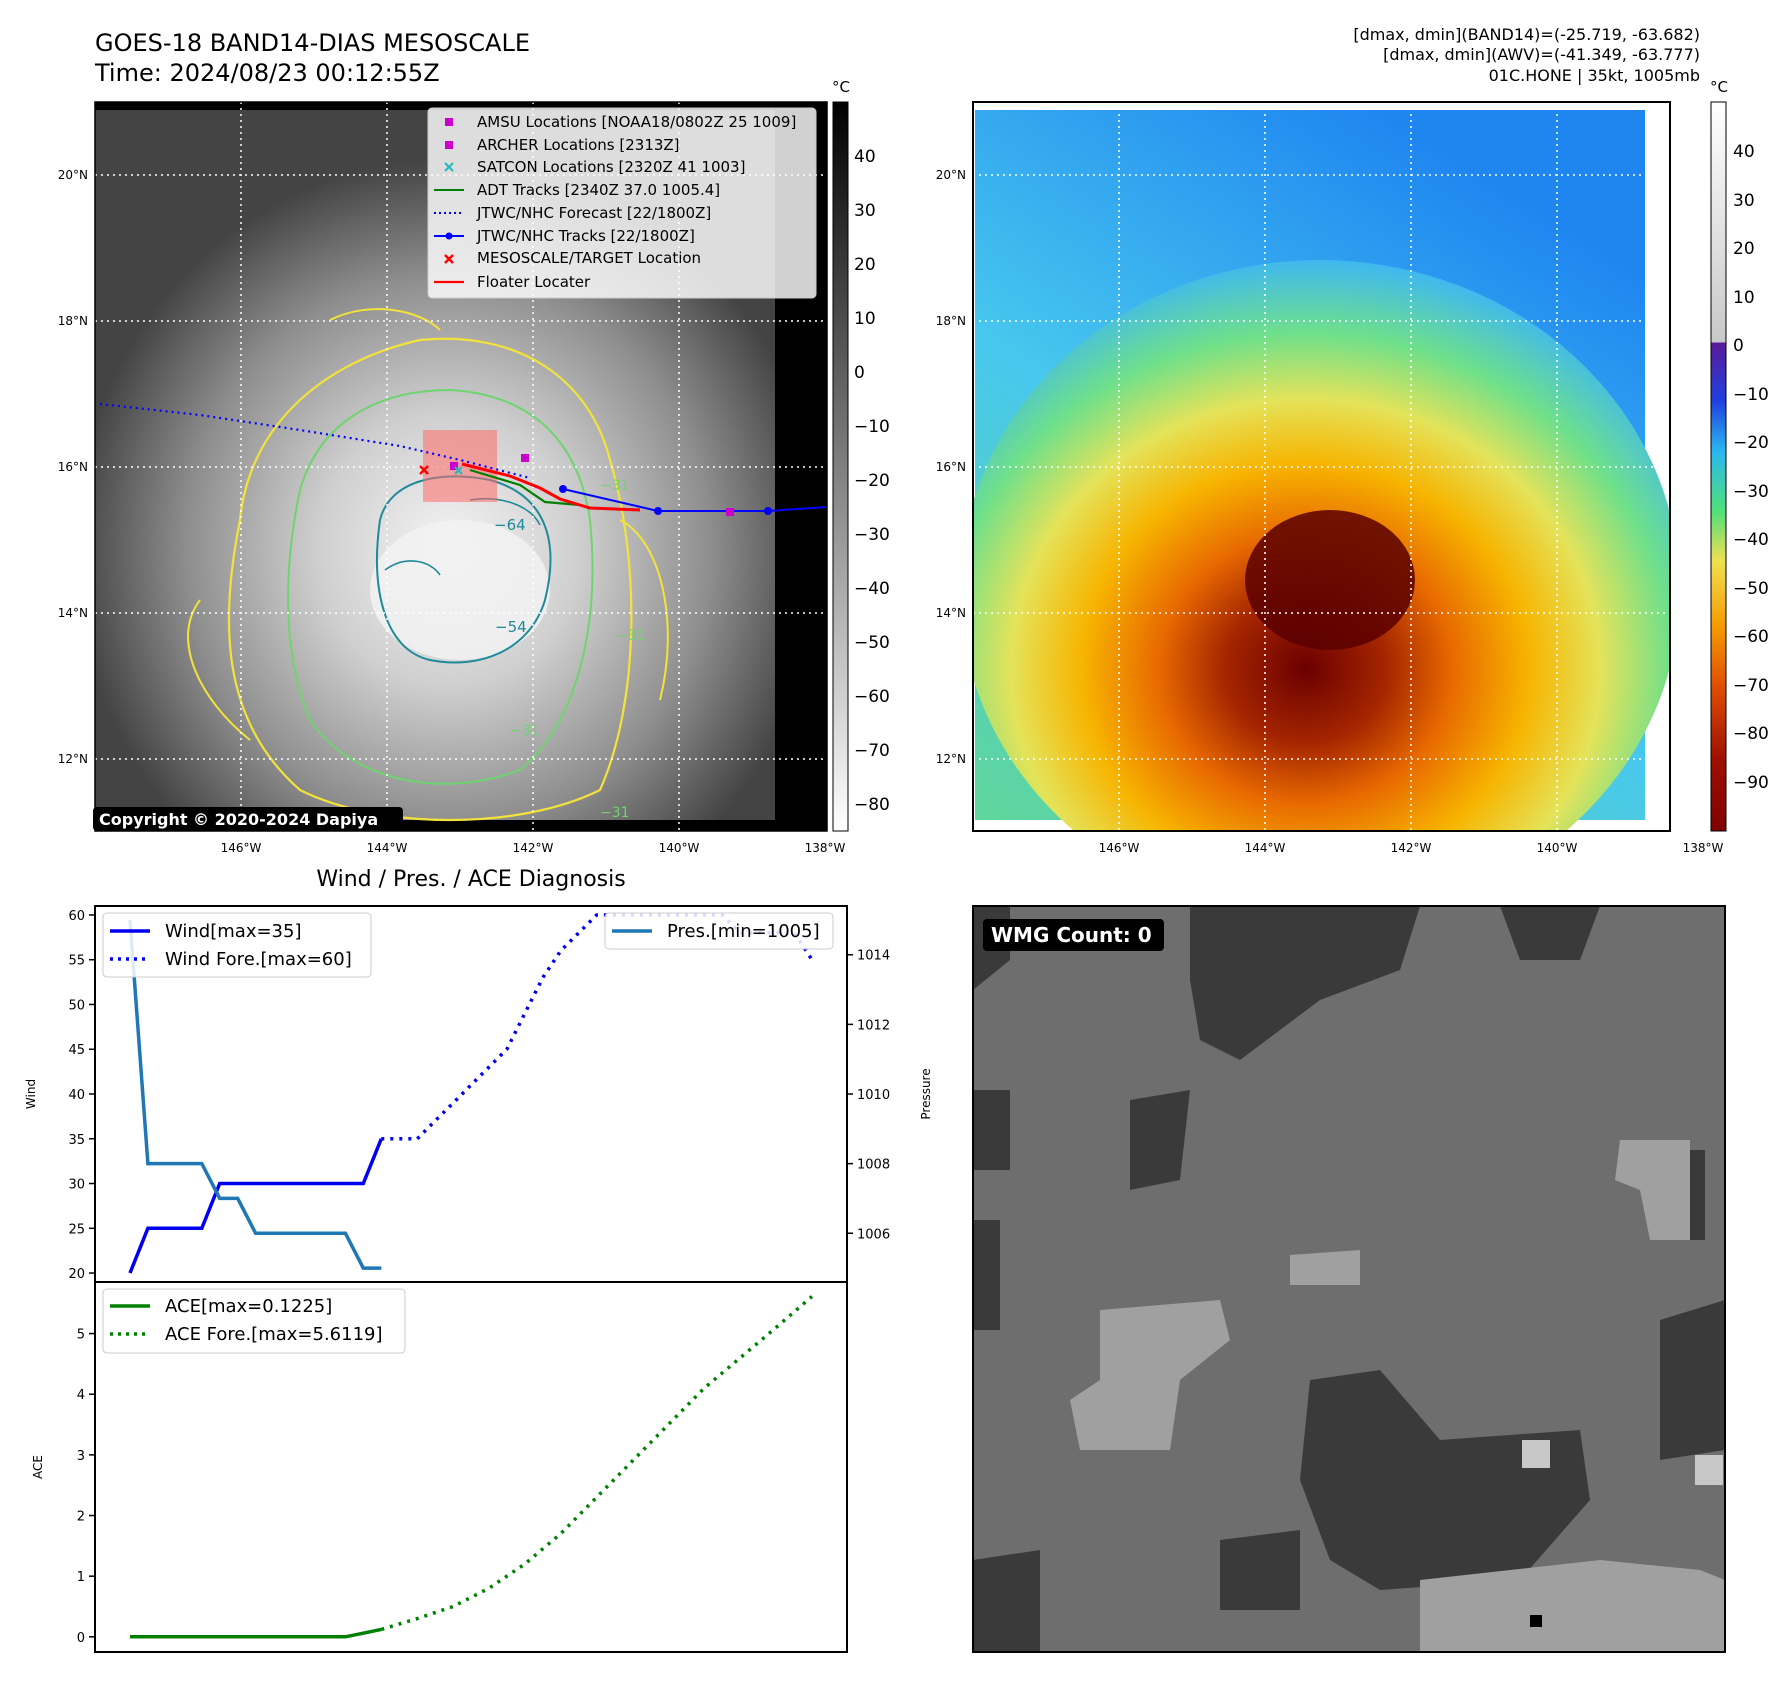  I want to click on jtwc-forecast-track, so click(315, 441).